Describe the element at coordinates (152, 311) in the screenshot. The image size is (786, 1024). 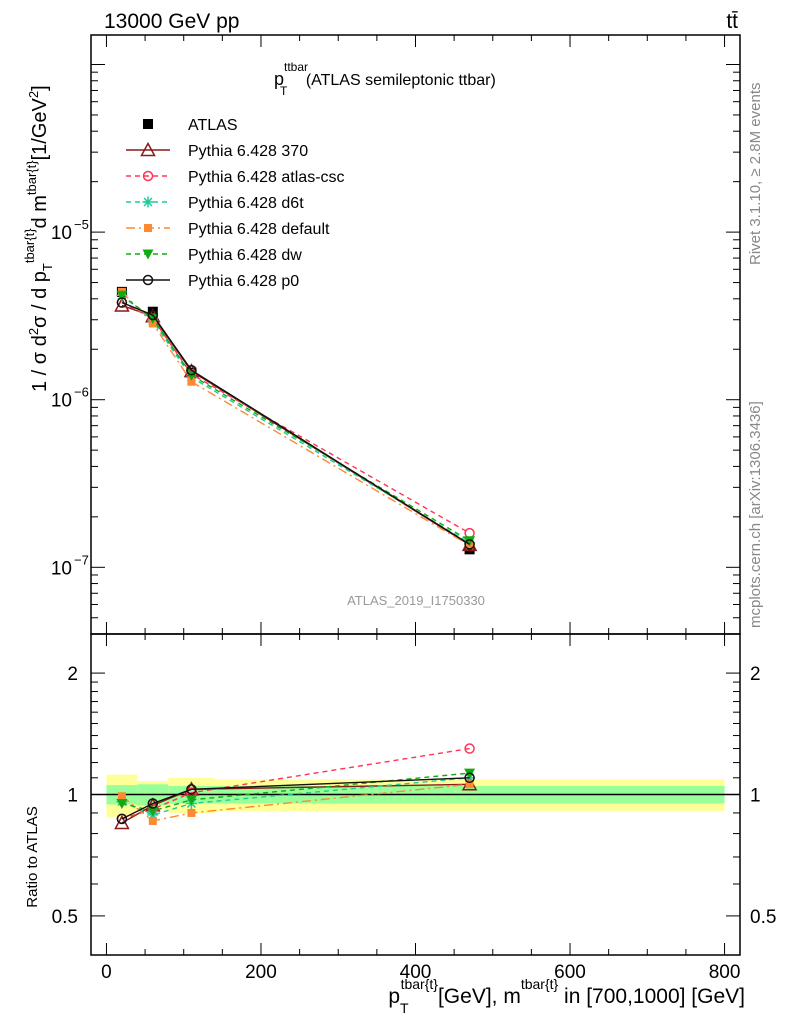
I see `data-point` at that location.